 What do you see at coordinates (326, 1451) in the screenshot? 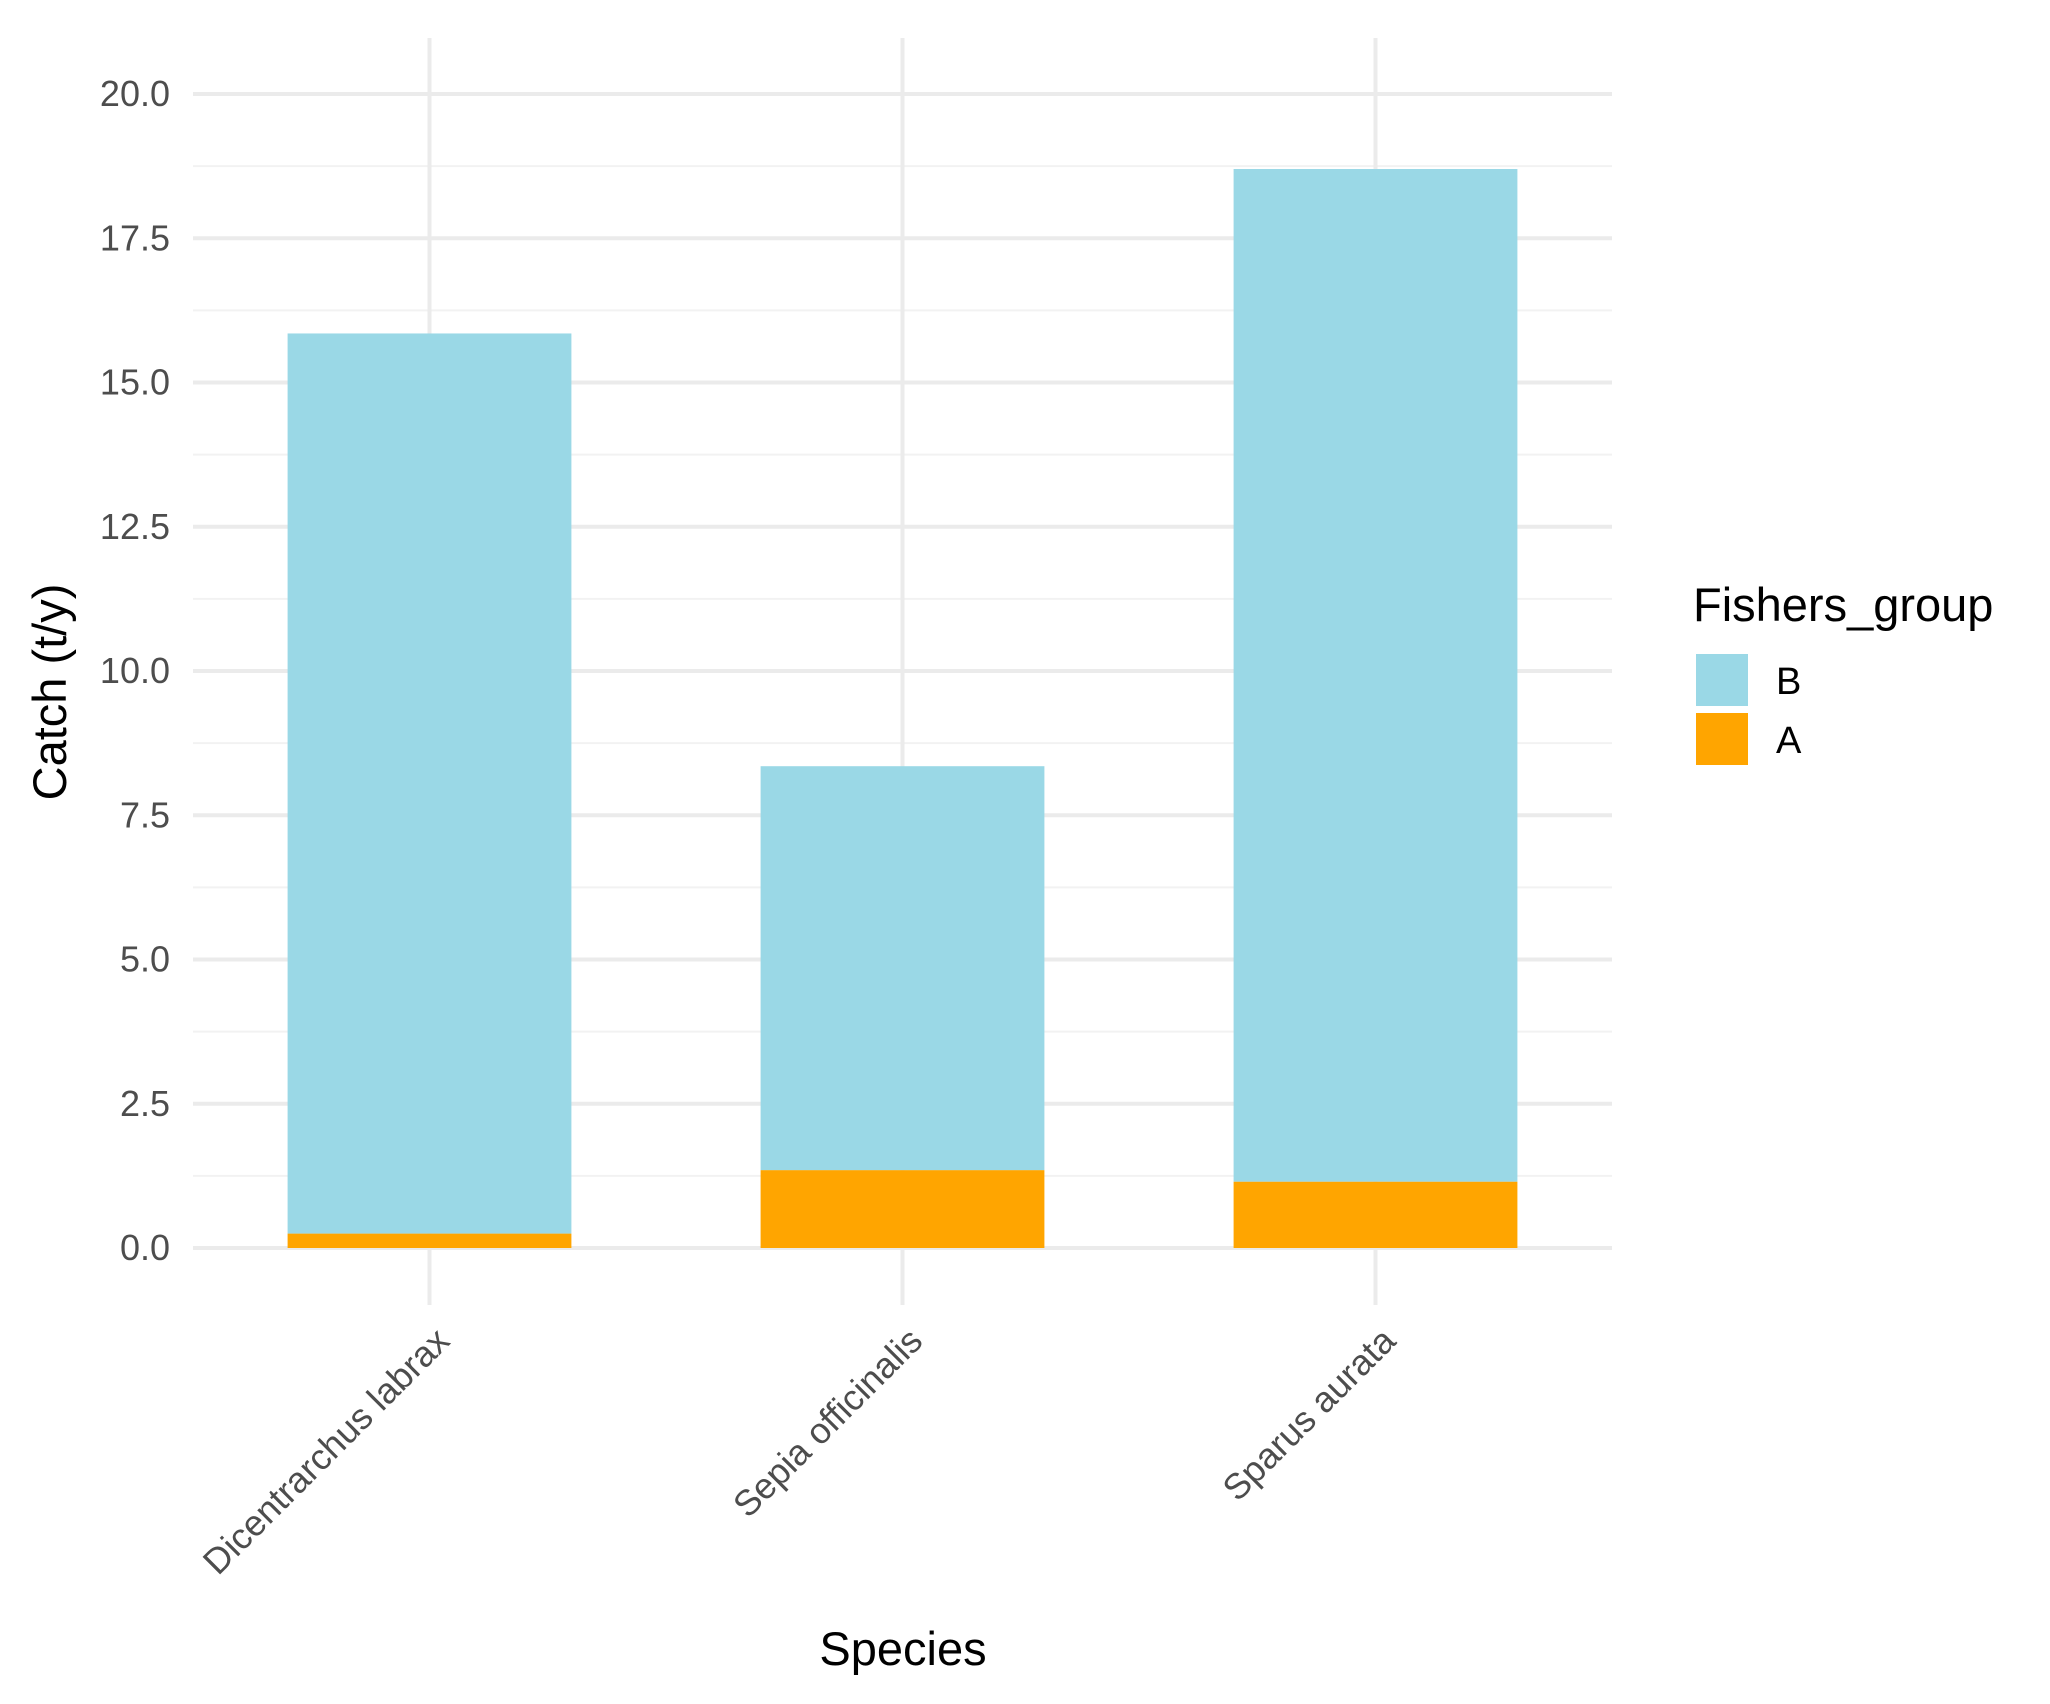
I see `x-tick-label: Dicentrarchus labrax` at bounding box center [326, 1451].